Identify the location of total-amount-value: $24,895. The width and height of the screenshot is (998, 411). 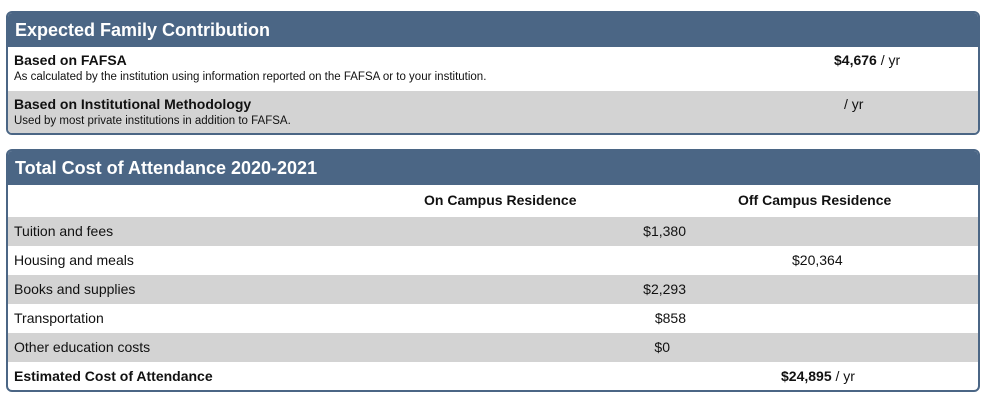
(806, 376).